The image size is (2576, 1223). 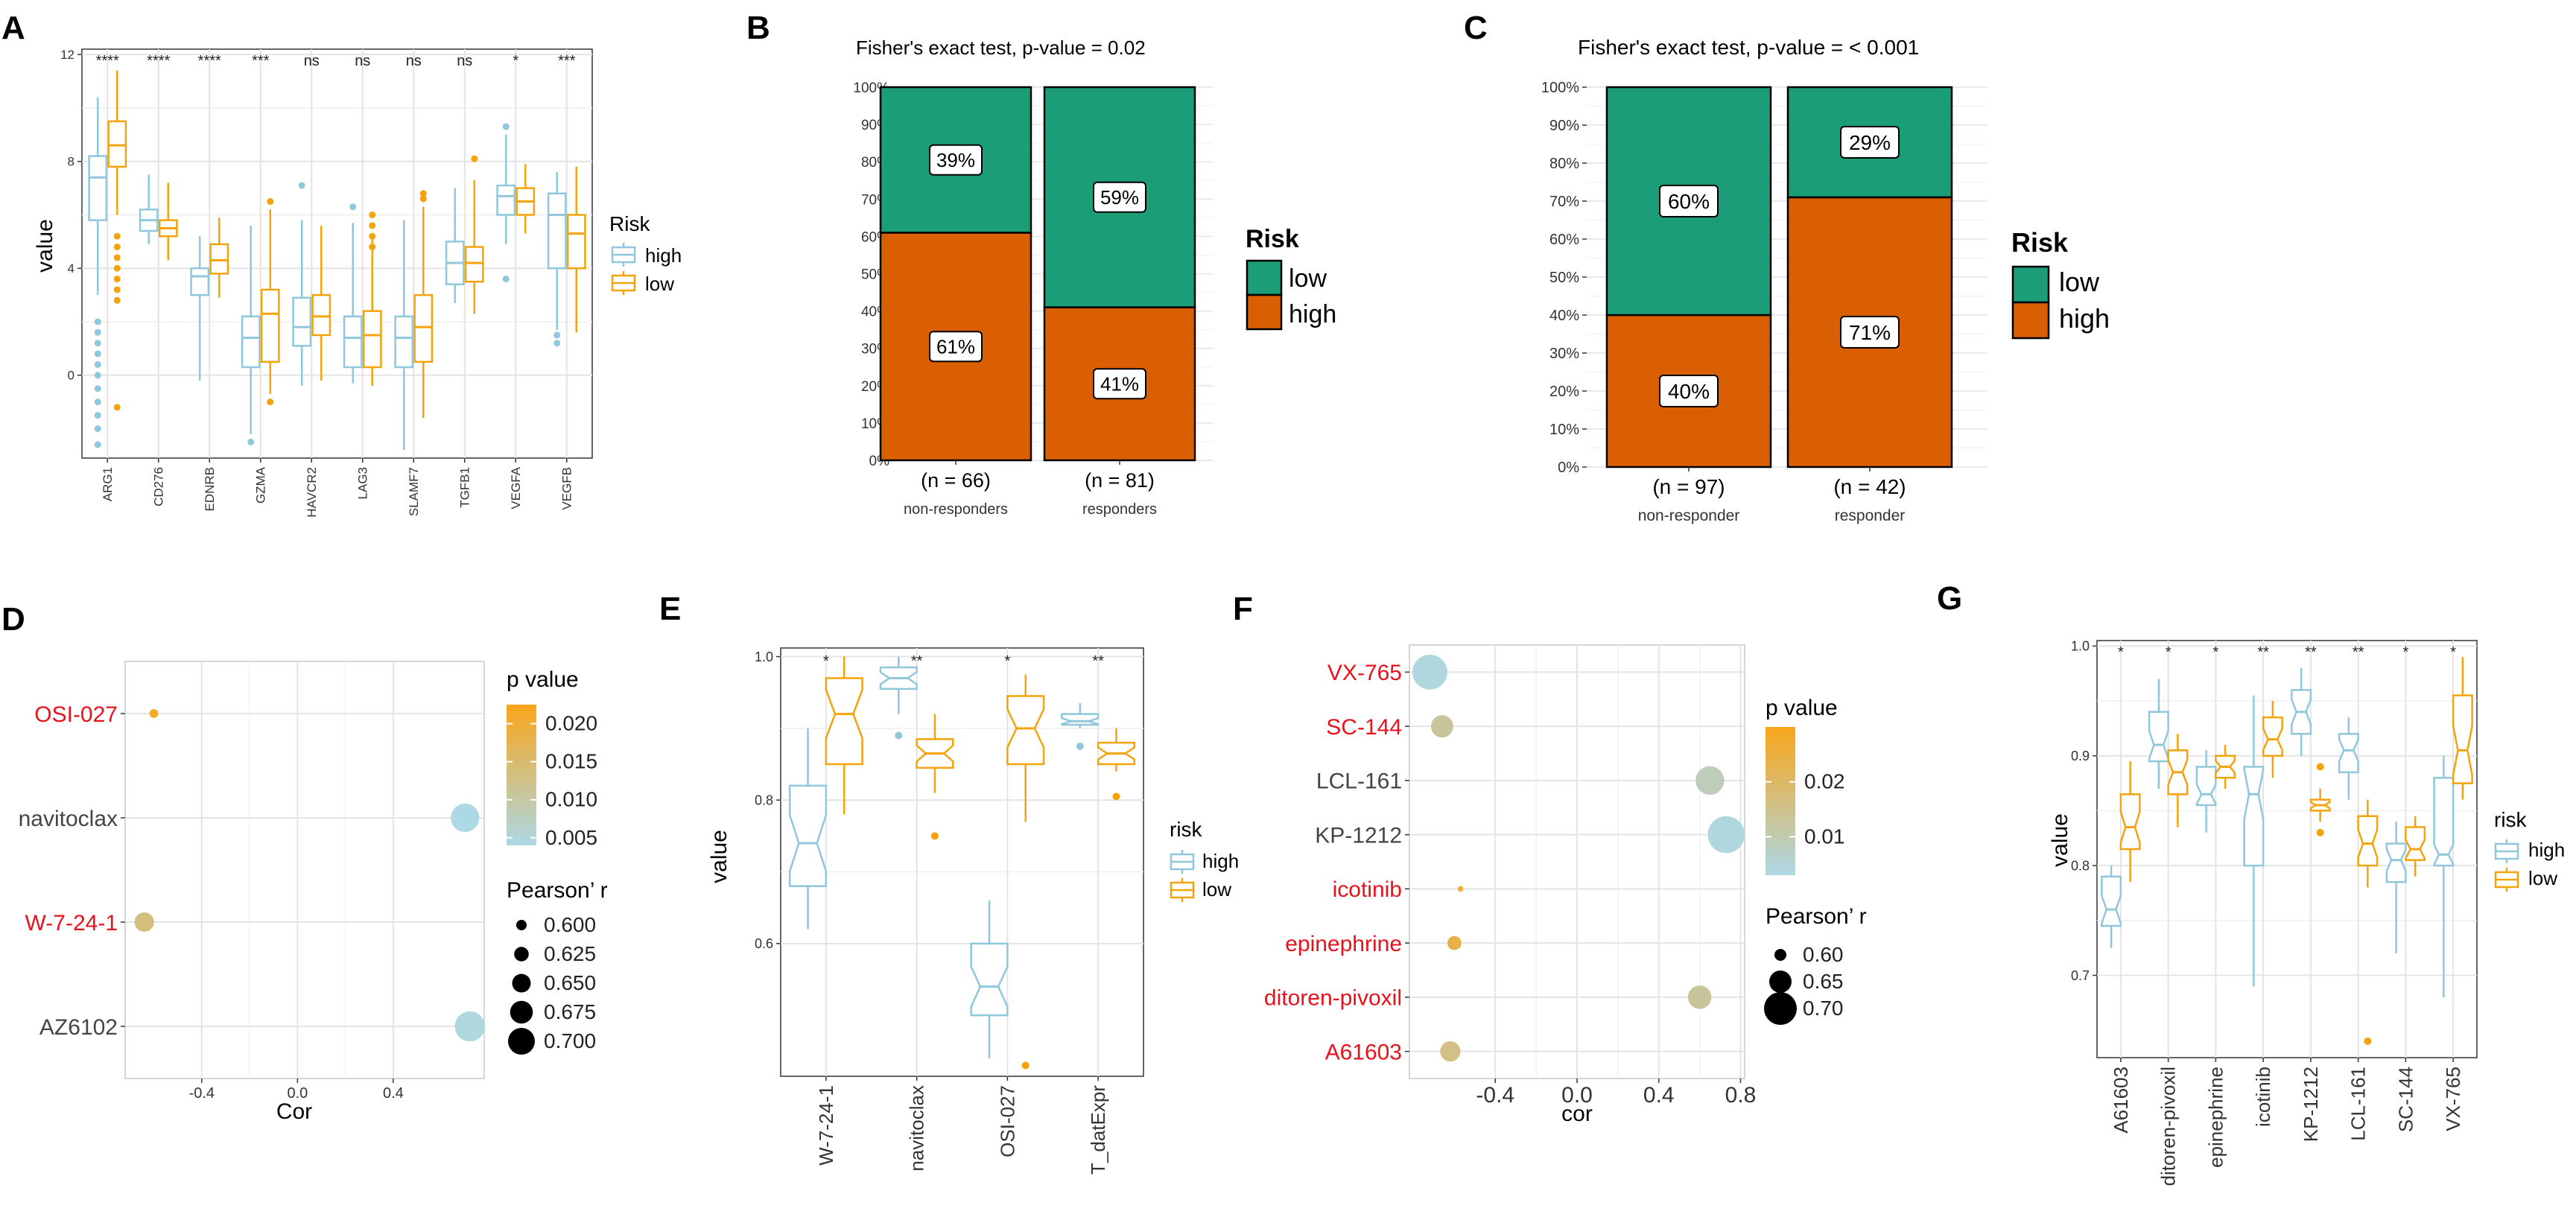 I want to click on drug-label: AZ6102, so click(x=79, y=1027).